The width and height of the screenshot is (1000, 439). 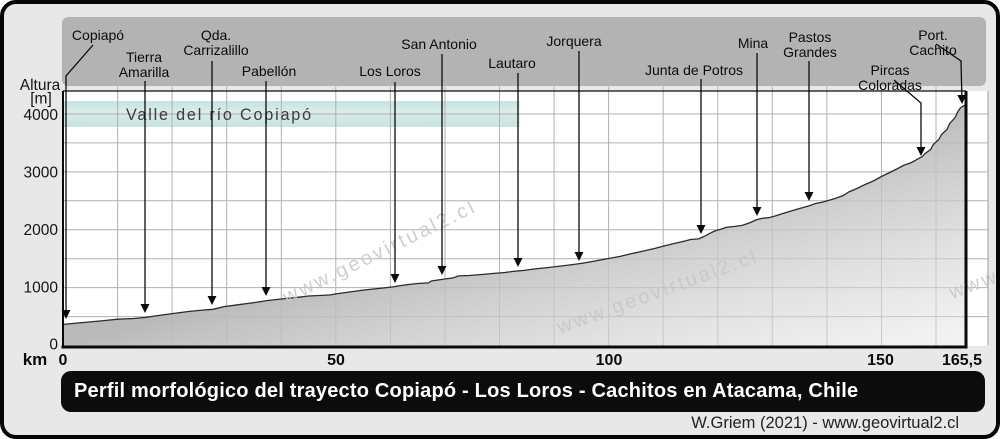 I want to click on place-label-band, so click(x=524, y=51).